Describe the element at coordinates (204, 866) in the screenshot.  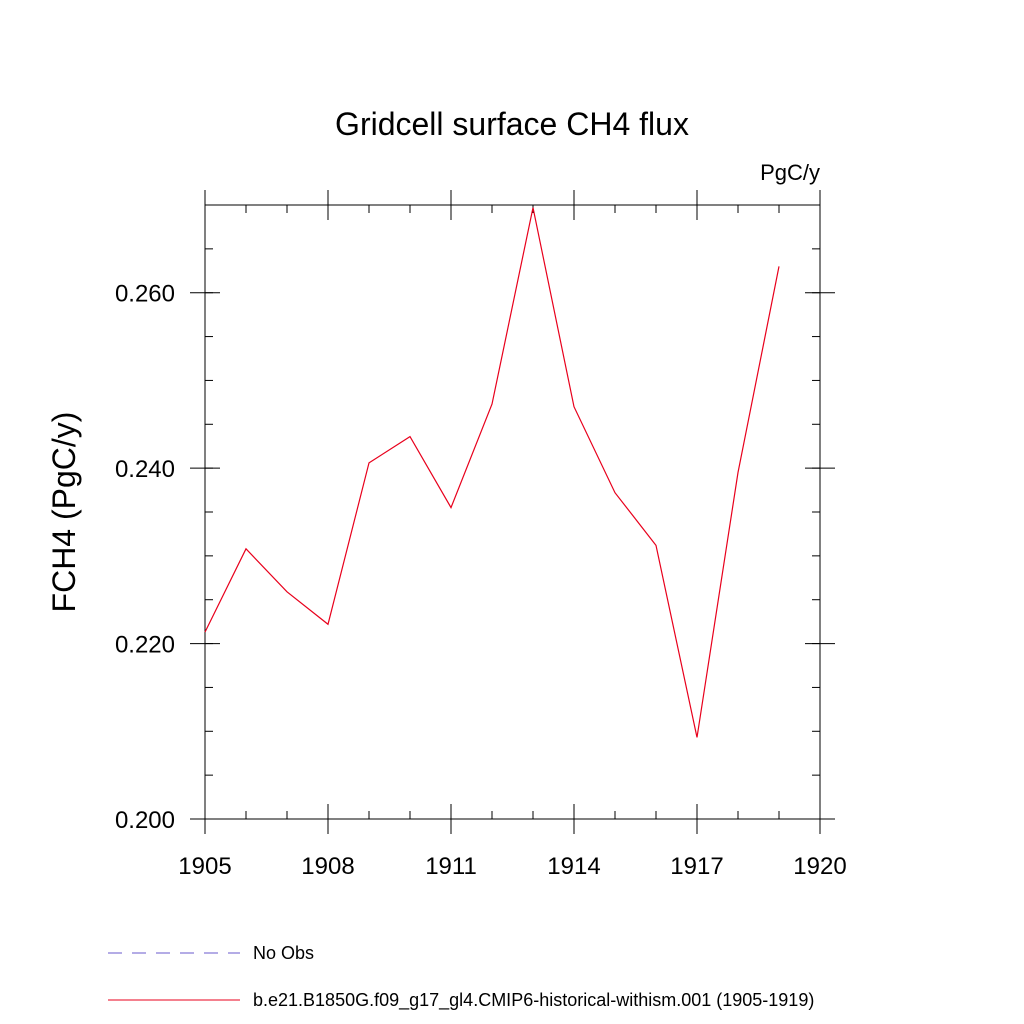
I see `x-tick-label: 1905` at that location.